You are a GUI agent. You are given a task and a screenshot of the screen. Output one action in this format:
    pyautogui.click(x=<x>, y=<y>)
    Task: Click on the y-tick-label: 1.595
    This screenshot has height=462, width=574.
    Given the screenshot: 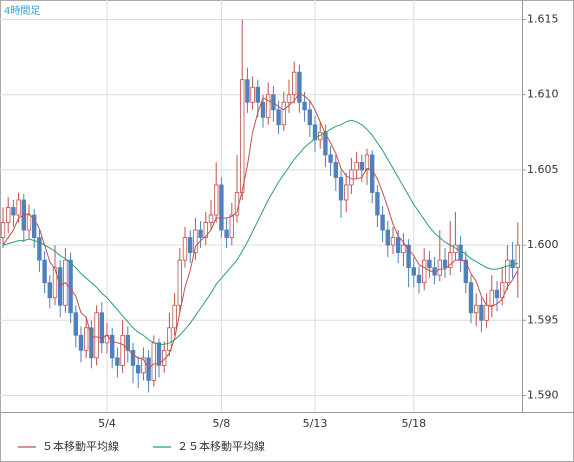 What is the action you would take?
    pyautogui.click(x=543, y=319)
    